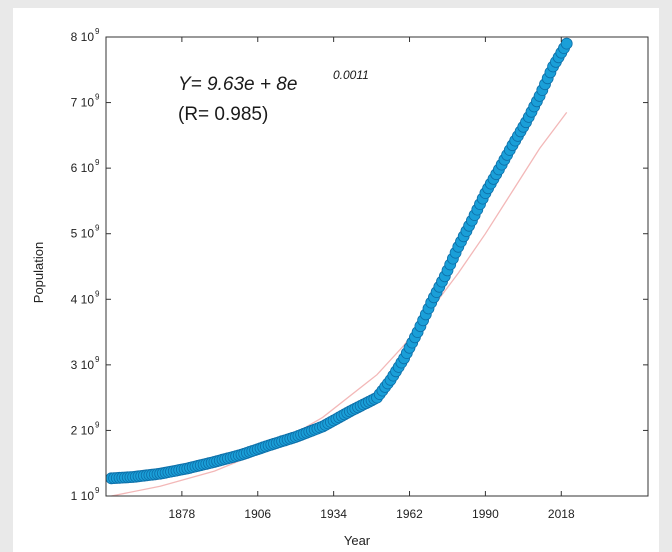  I want to click on x-tick-label: 1990, so click(485, 514).